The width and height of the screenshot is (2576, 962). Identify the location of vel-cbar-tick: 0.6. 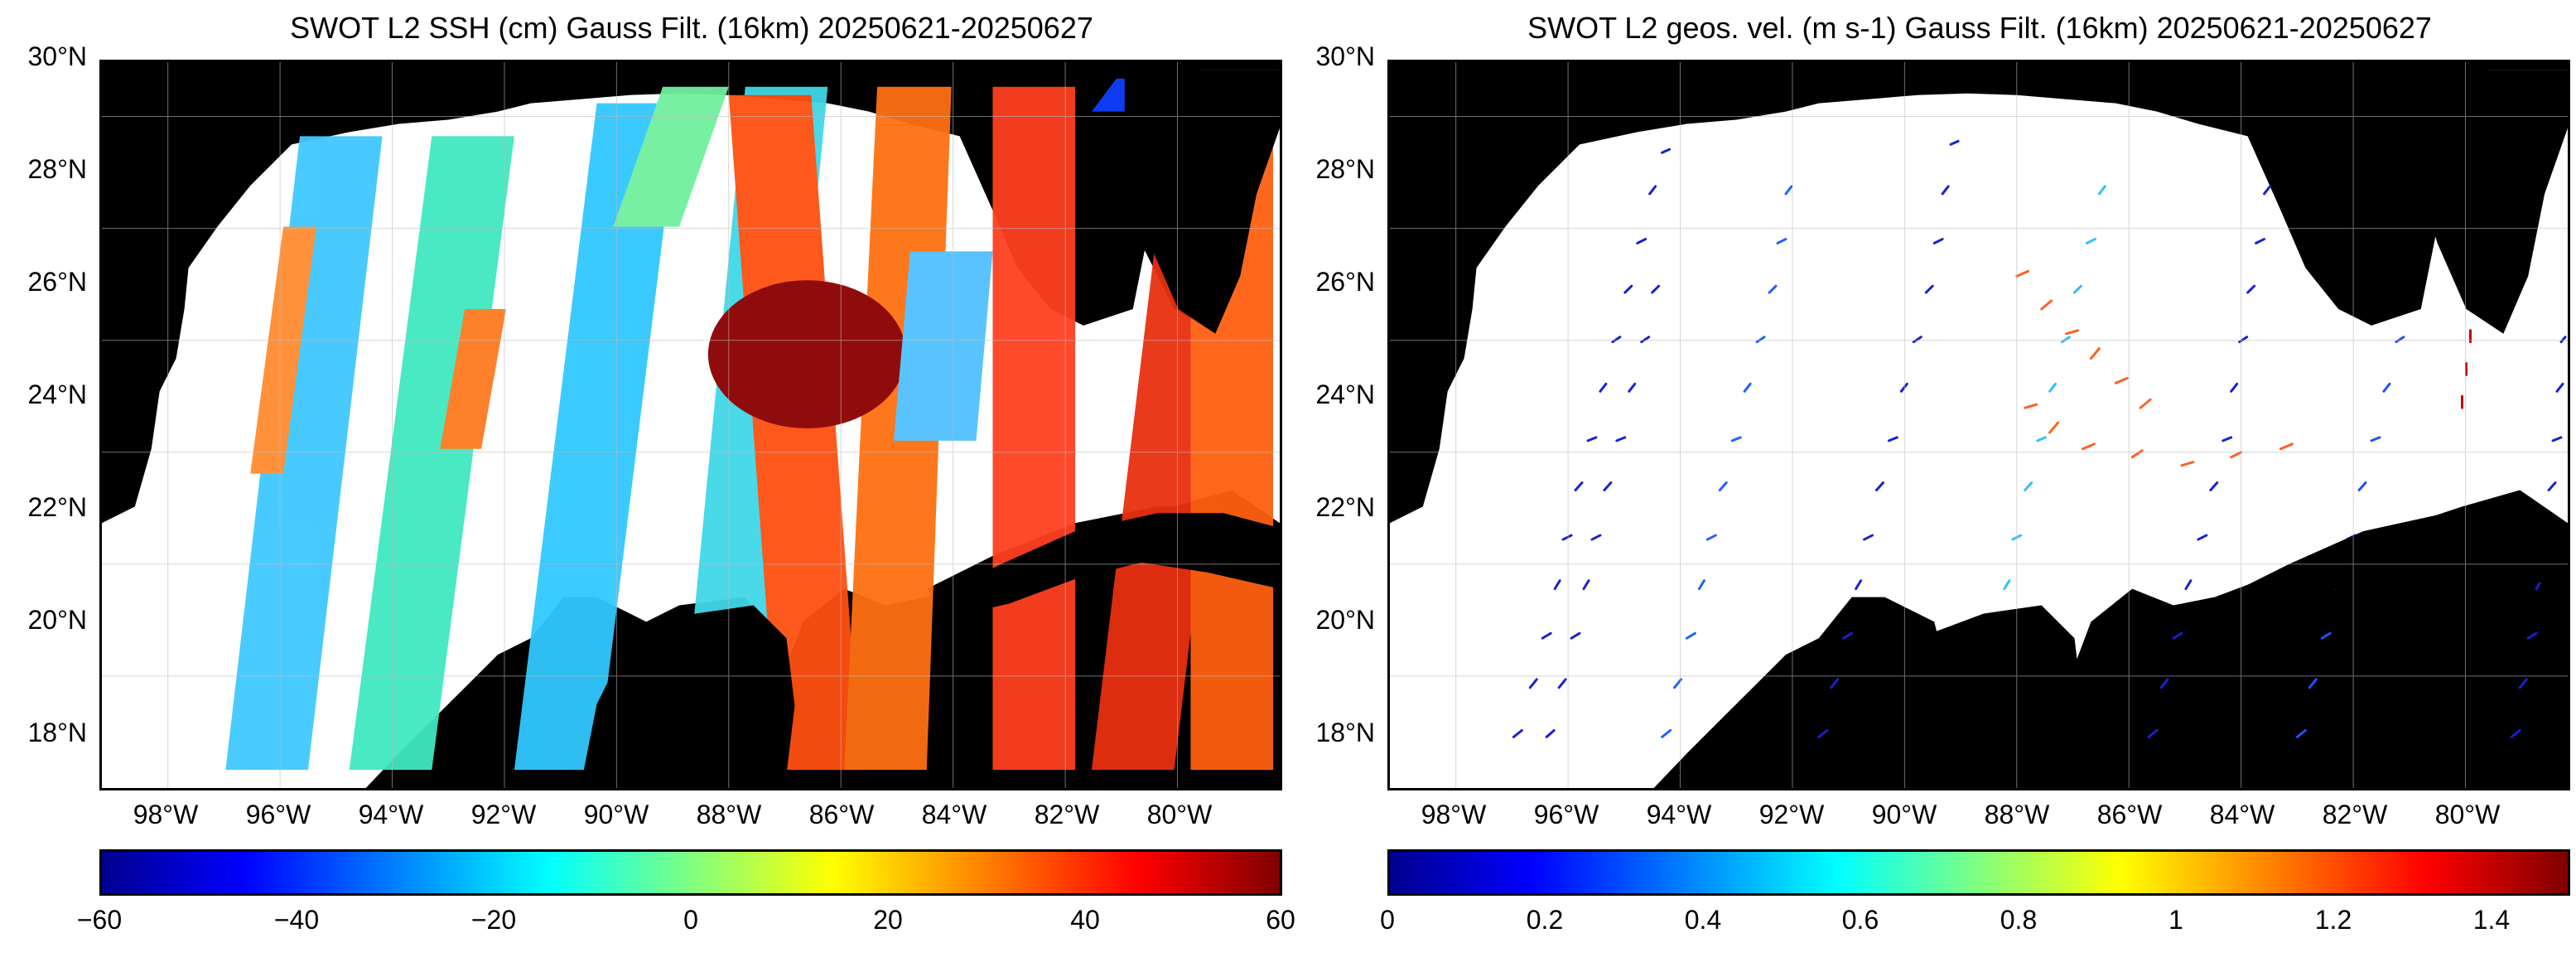
(1860, 920).